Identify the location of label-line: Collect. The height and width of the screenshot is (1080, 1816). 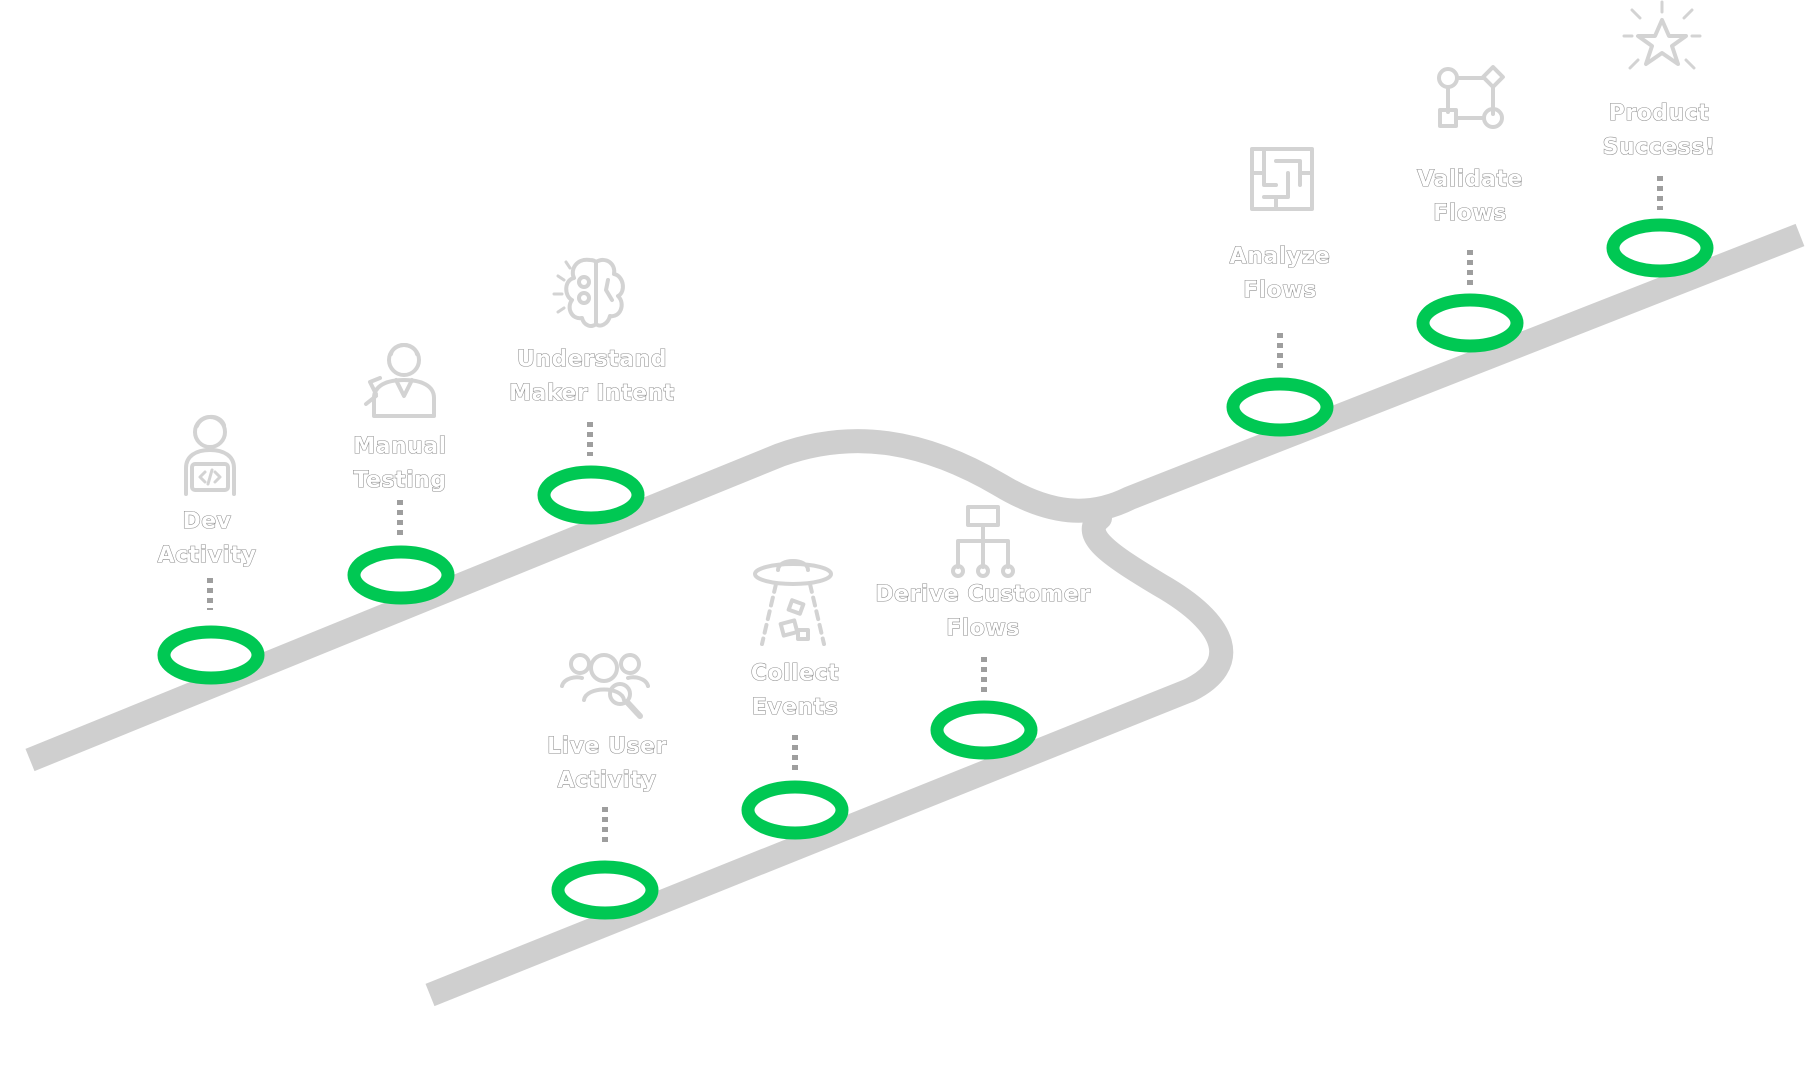
(795, 673).